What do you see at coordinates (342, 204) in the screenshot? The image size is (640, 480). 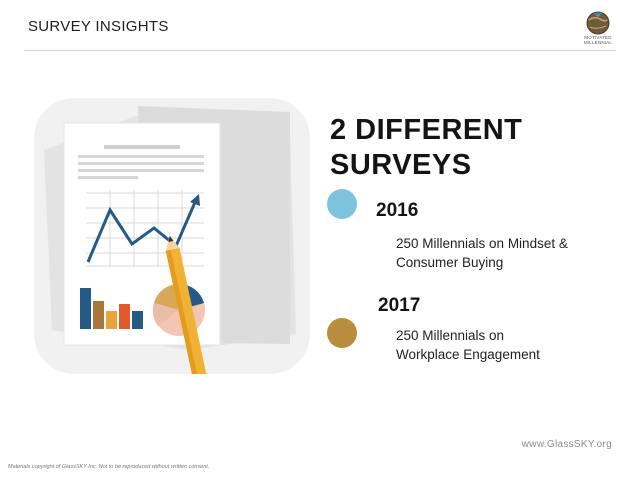 I see `survey-dot-2016` at bounding box center [342, 204].